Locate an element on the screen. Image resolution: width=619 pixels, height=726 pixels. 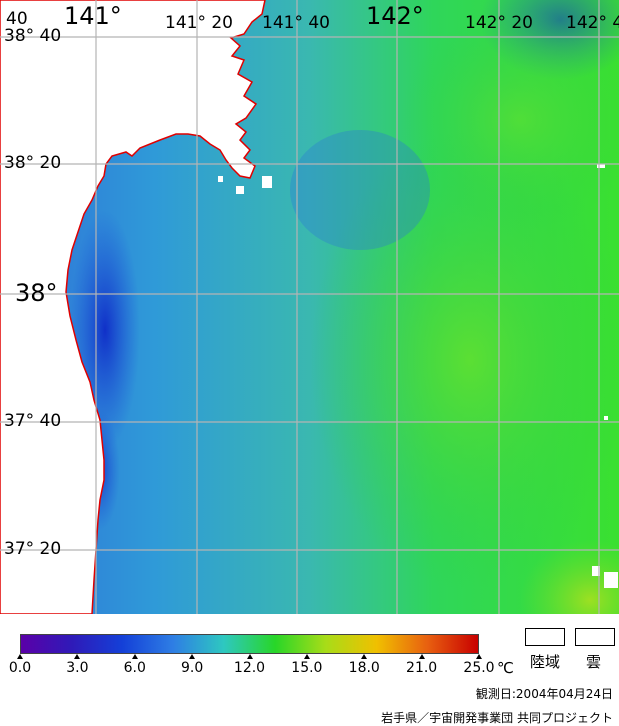
latitude-label: 37° 40 is located at coordinates (33, 421).